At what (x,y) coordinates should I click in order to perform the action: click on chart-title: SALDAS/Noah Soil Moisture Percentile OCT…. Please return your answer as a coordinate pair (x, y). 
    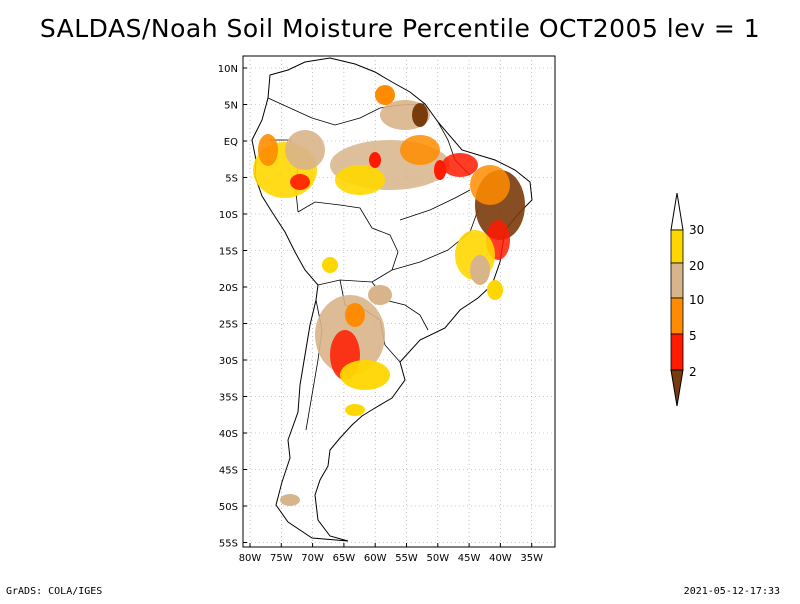
    Looking at the image, I should click on (400, 28).